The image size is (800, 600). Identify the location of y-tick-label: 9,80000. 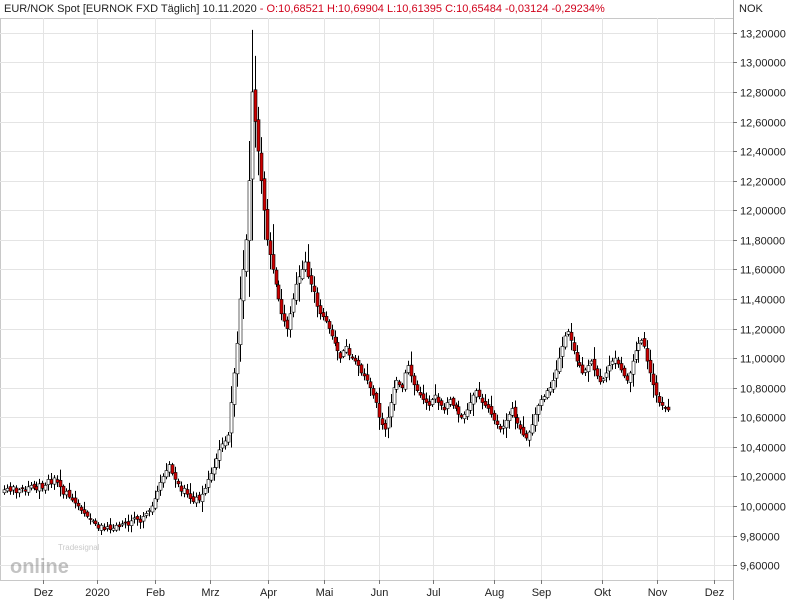
(760, 538).